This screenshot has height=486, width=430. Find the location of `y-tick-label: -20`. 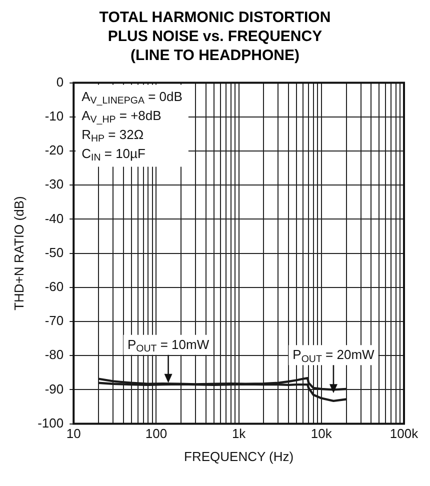

y-tick-label: -20 is located at coordinates (54, 150).